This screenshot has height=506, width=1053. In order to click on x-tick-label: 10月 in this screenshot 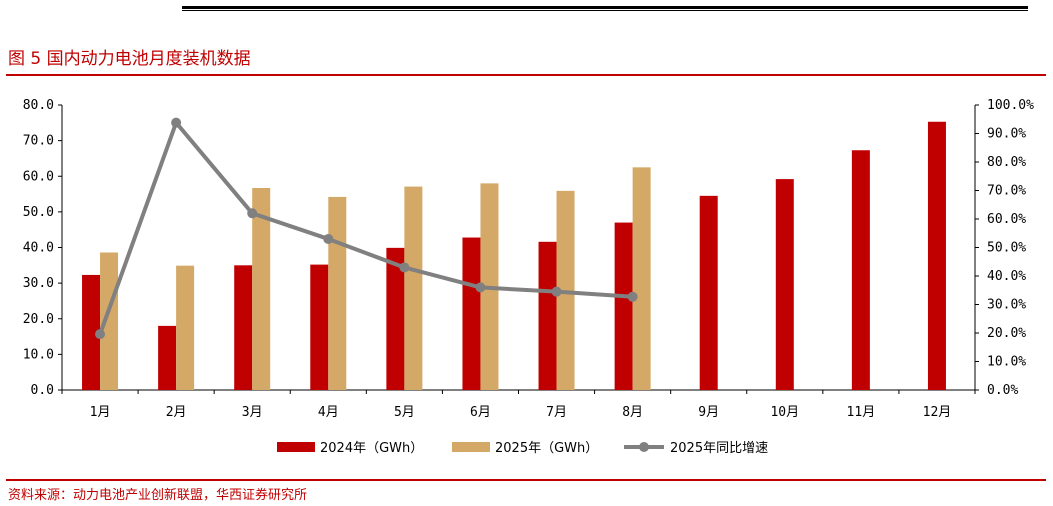, I will do `click(784, 412)`.